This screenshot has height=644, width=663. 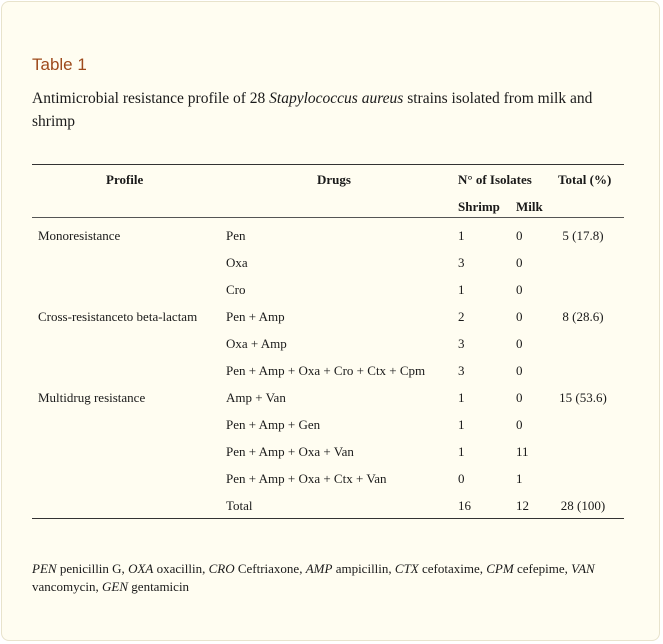 What do you see at coordinates (221, 568) in the screenshot?
I see `footnote-abbr: CRO` at bounding box center [221, 568].